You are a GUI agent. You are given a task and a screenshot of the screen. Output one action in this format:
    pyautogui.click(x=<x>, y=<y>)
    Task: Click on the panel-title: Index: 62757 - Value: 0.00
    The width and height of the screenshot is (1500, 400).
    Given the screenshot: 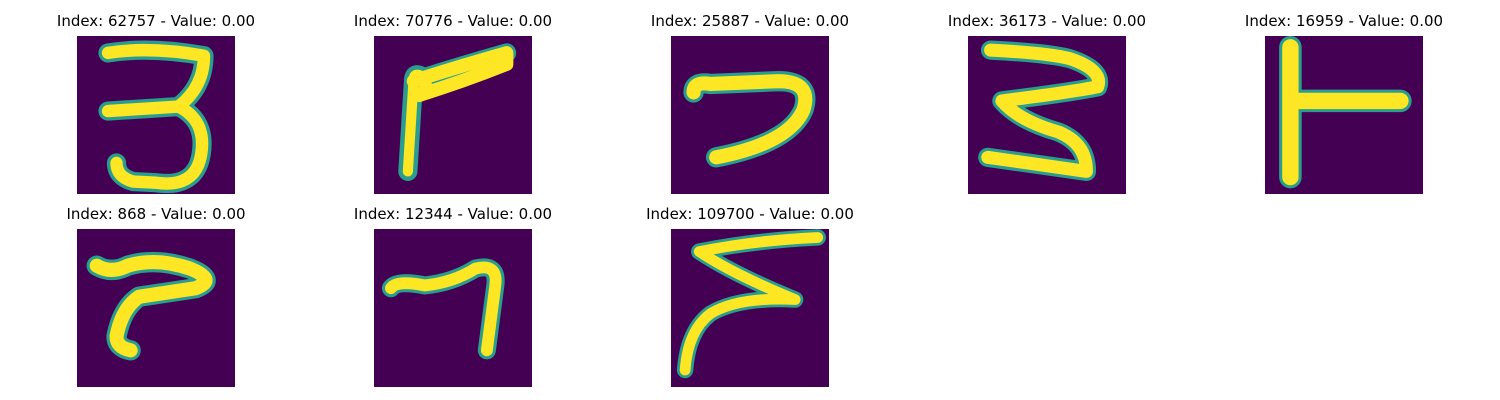 What is the action you would take?
    pyautogui.click(x=156, y=21)
    